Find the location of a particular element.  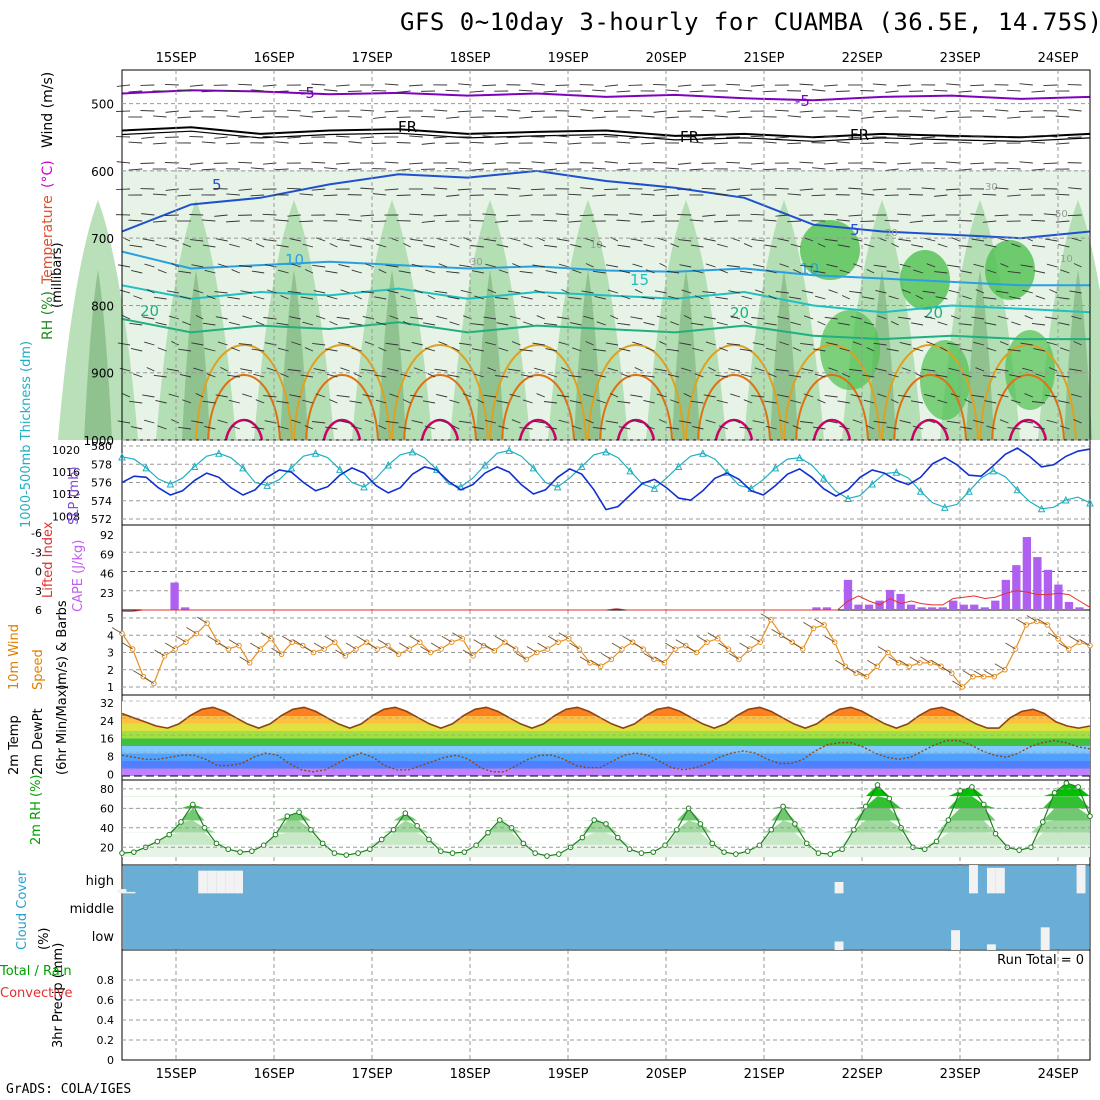

bottom-date-label: 18SEP is located at coordinates (470, 1074).